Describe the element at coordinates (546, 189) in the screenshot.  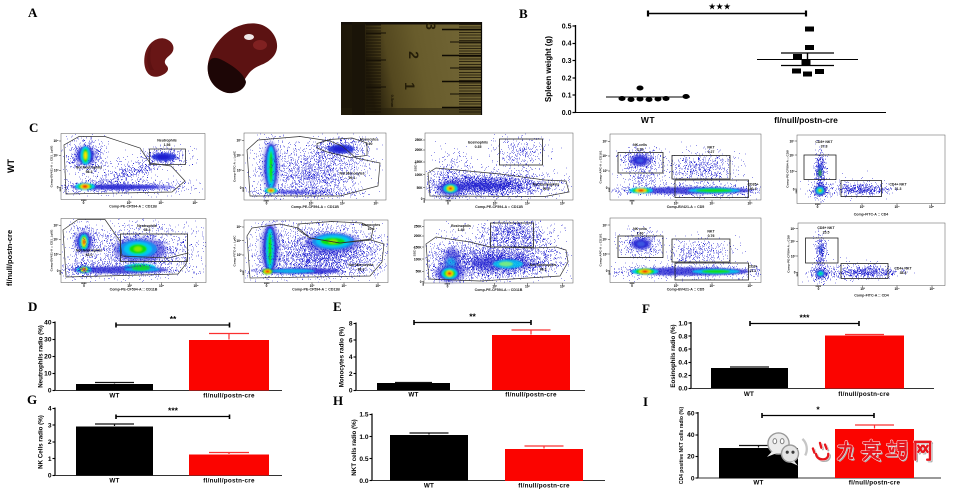
I see `svg-text: 99.5` at that location.